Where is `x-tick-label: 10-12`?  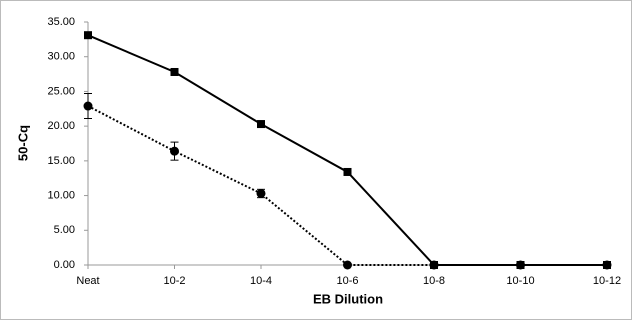
x-tick-label: 10-12 is located at coordinates (607, 281).